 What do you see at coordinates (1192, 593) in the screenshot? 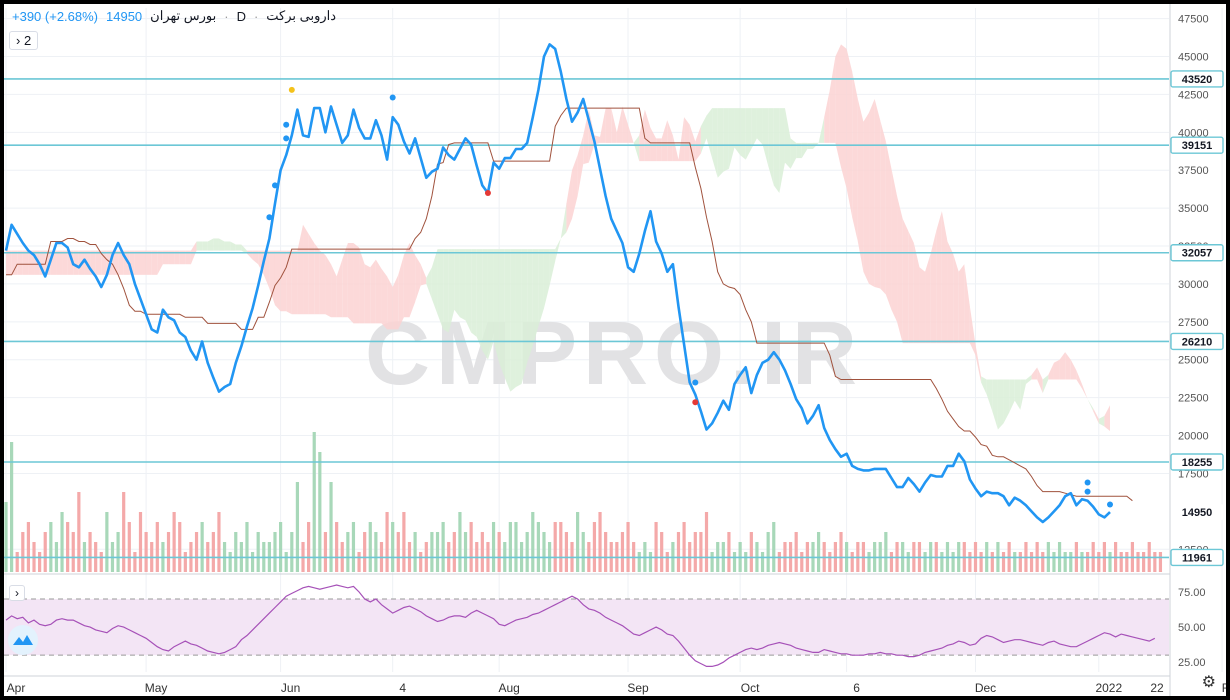
I see `rsi-tick-label-0: 75.00` at bounding box center [1192, 593].